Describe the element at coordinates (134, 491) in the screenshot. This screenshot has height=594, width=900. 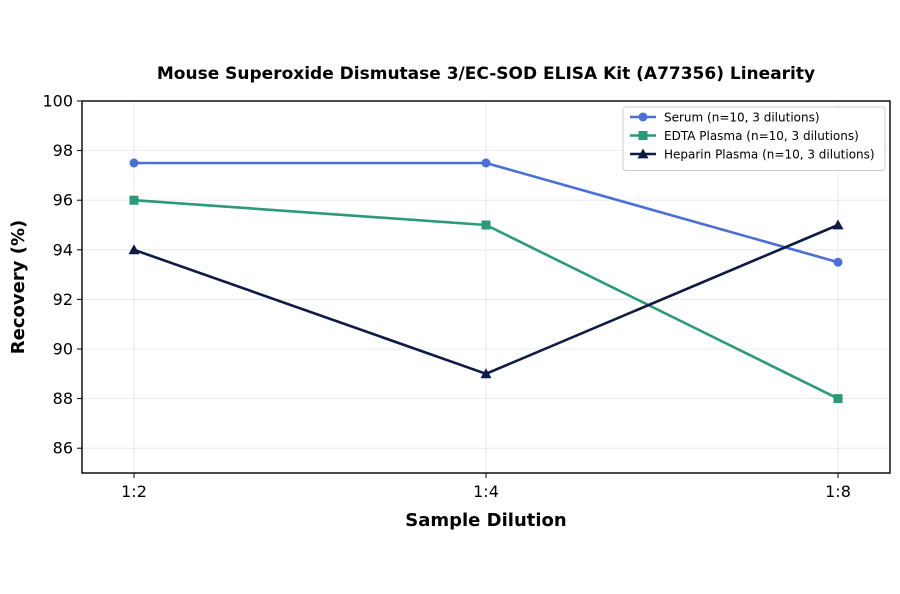
I see `x-tick-label: 1:2` at that location.